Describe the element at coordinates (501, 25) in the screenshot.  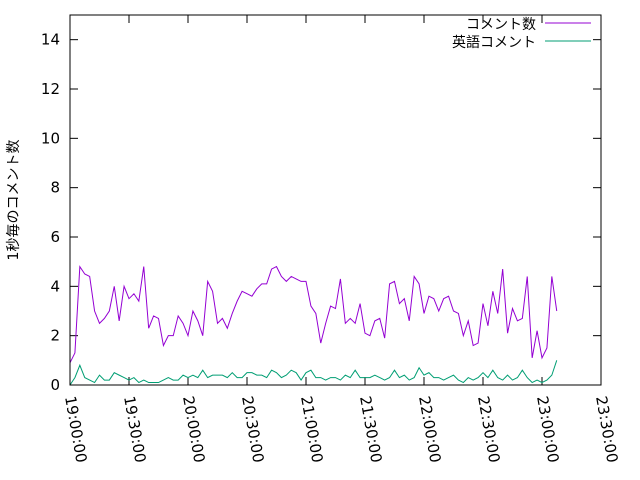
I see `legend-label-comments: コメント数` at that location.